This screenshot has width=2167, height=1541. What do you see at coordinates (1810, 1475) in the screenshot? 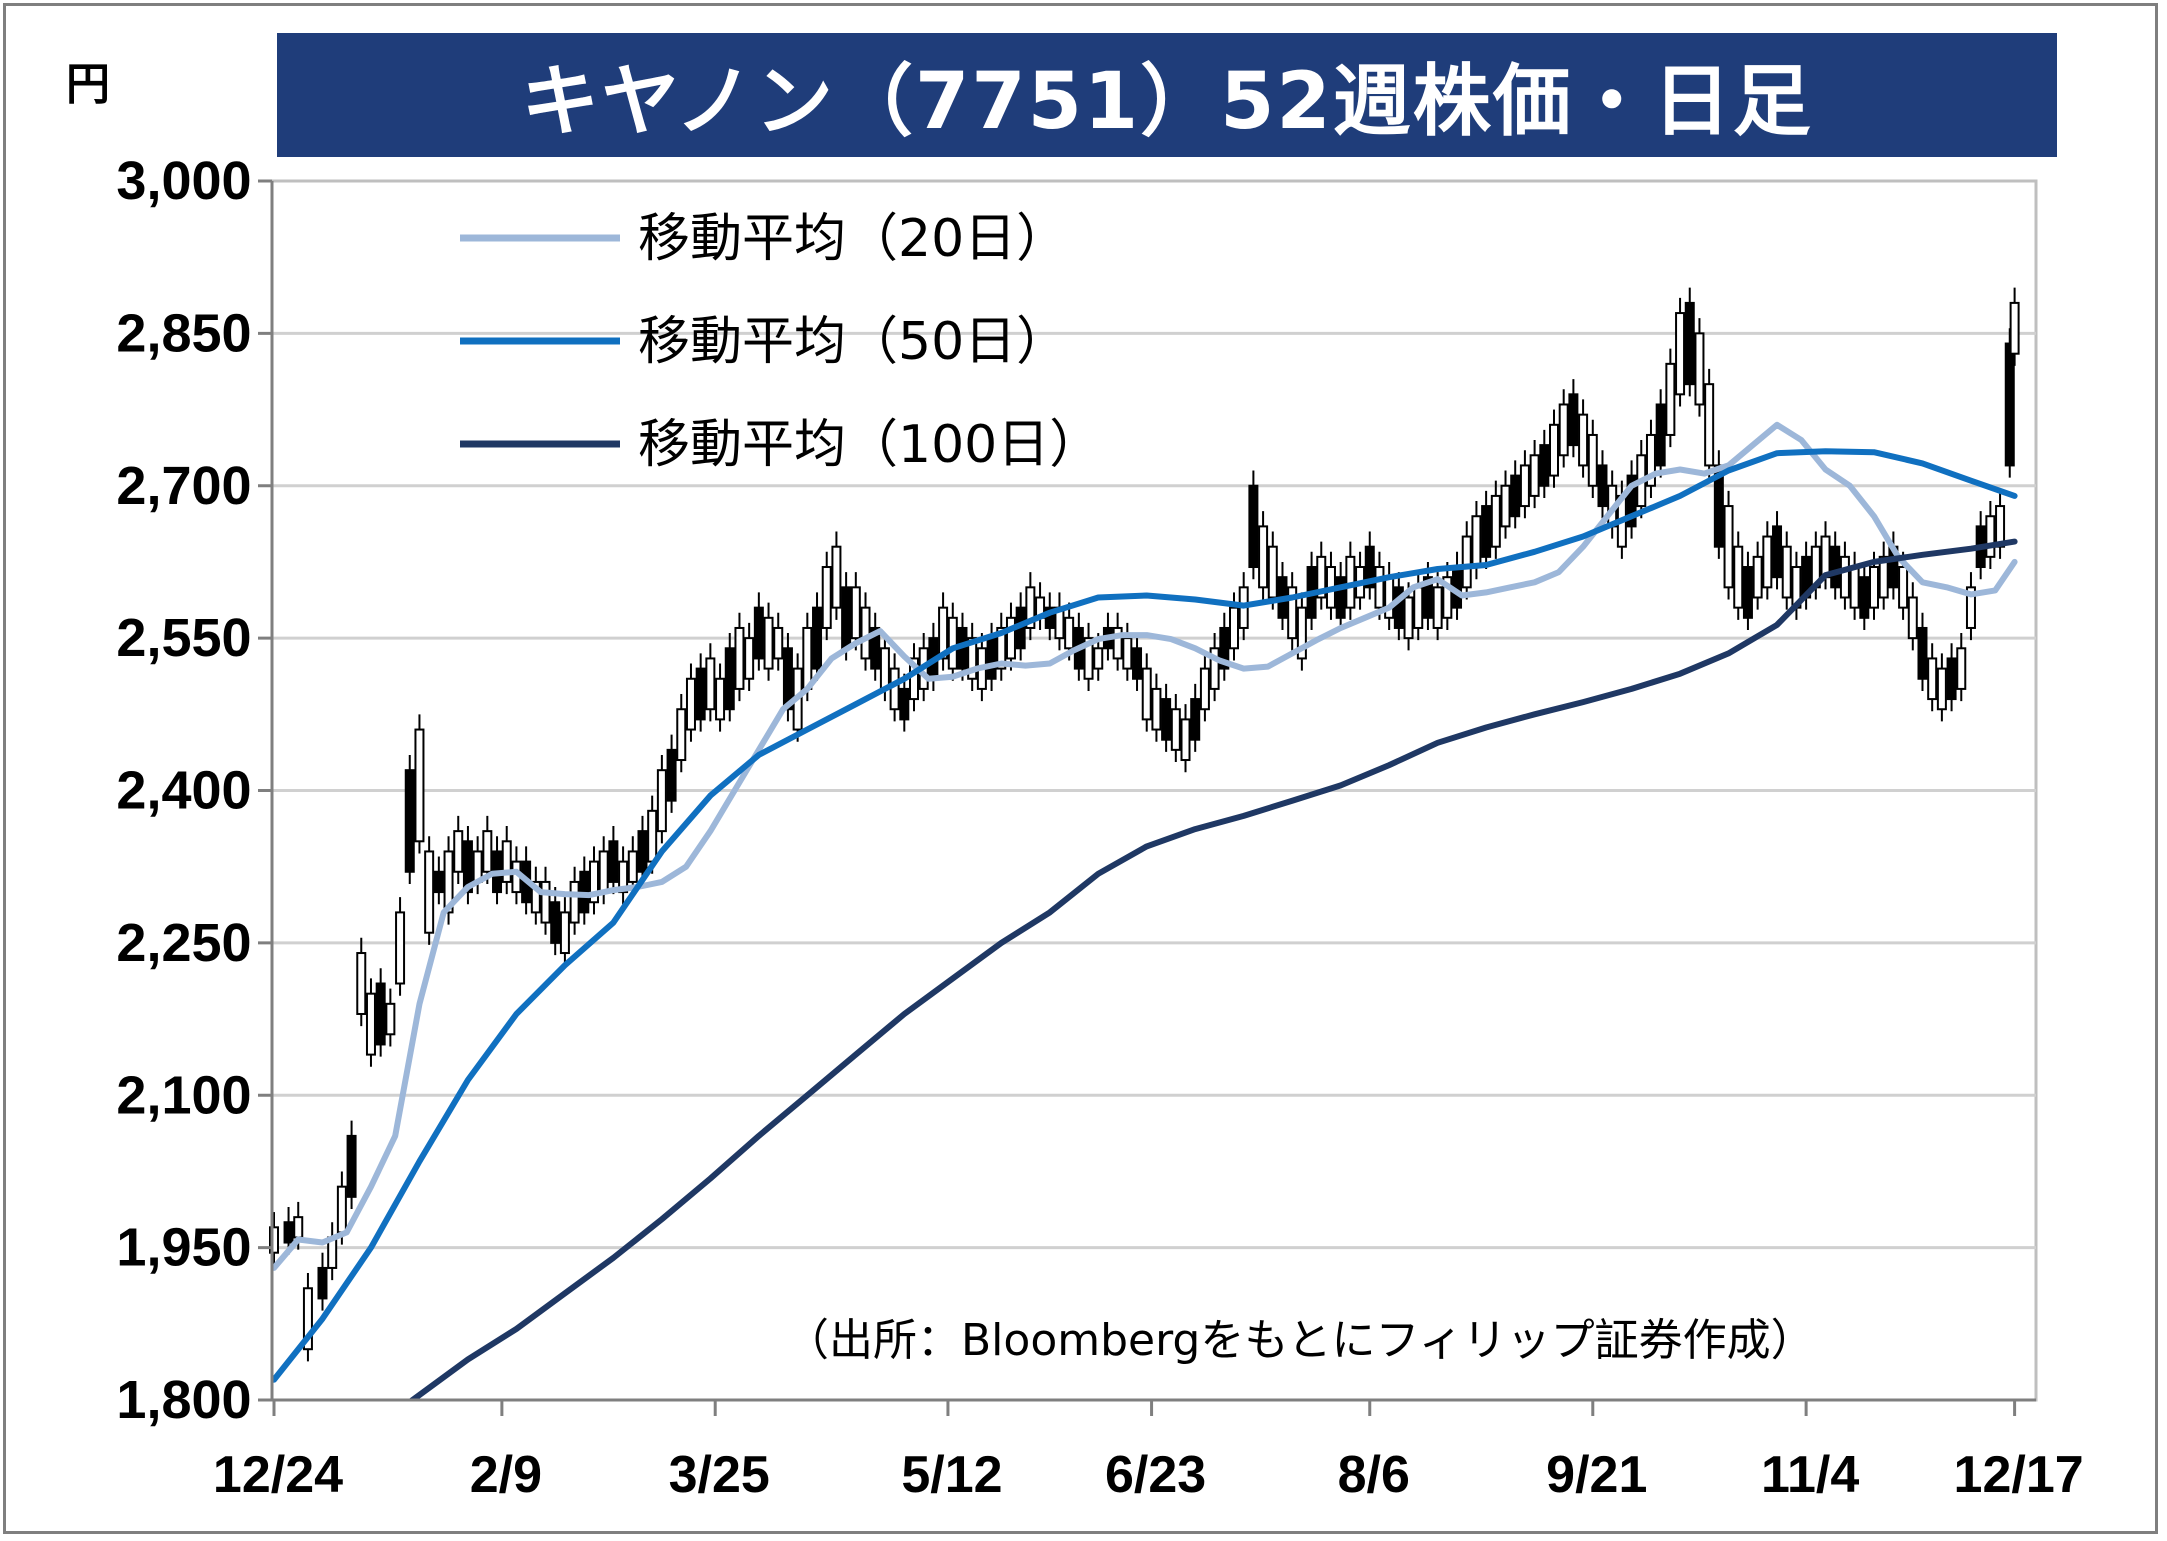
I see `x-tick-label: 11/4` at bounding box center [1810, 1475].